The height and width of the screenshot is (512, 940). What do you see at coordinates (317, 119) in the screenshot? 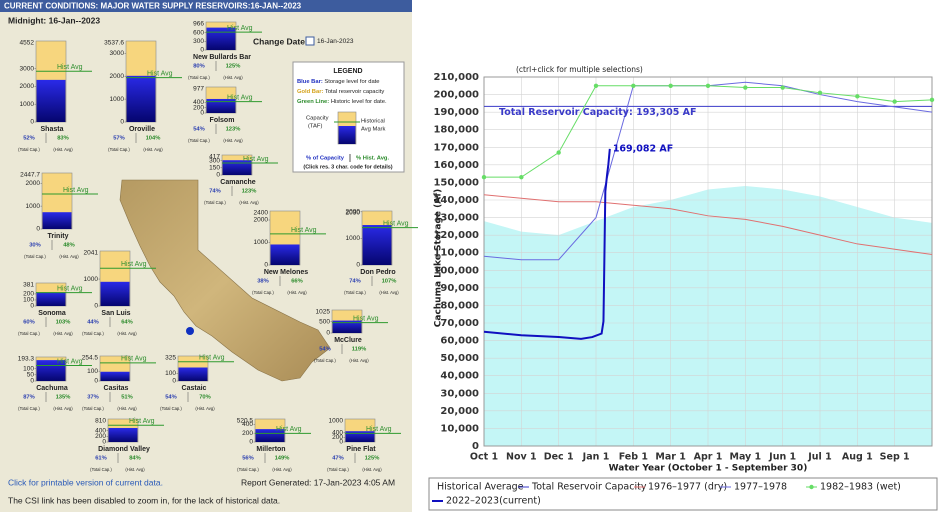
I see `legend-capacity: Capacity` at bounding box center [317, 119].